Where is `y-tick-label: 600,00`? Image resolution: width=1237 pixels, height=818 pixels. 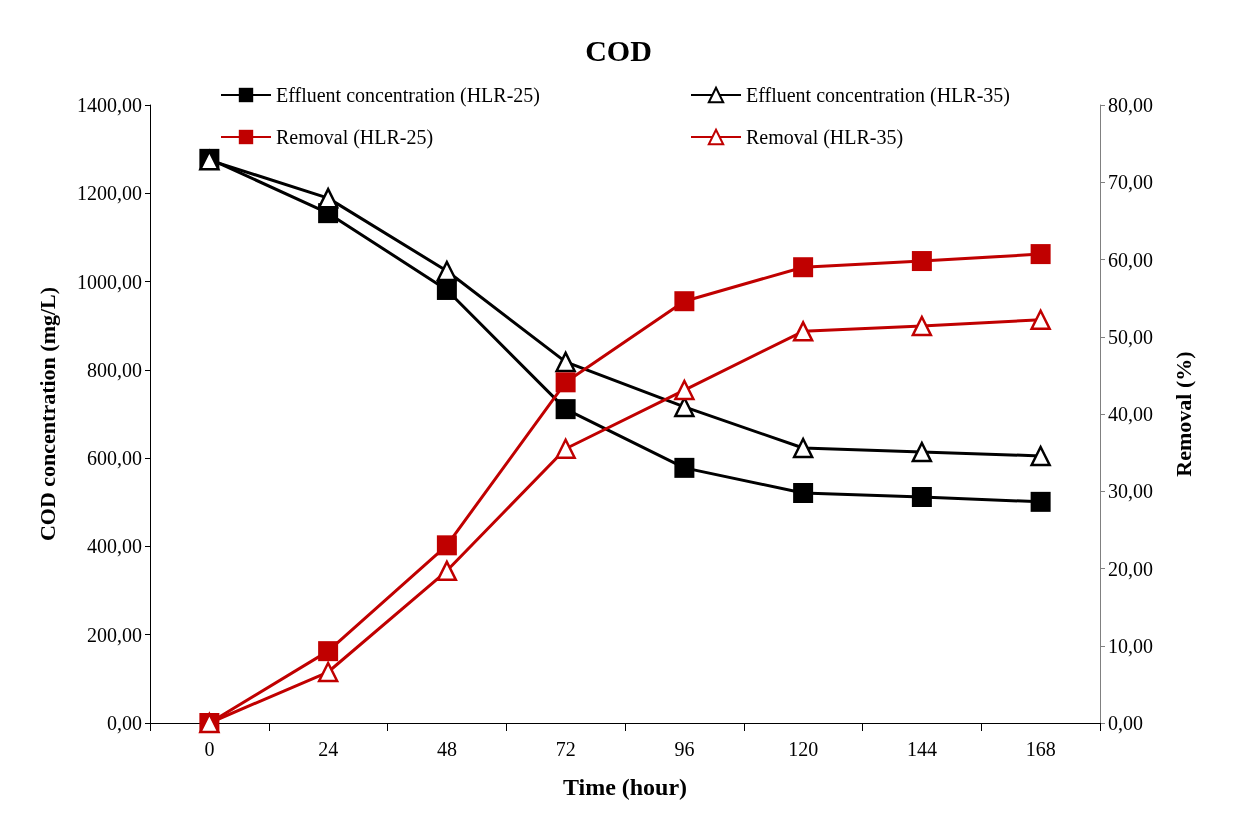 y-tick-label: 600,00 is located at coordinates (114, 458).